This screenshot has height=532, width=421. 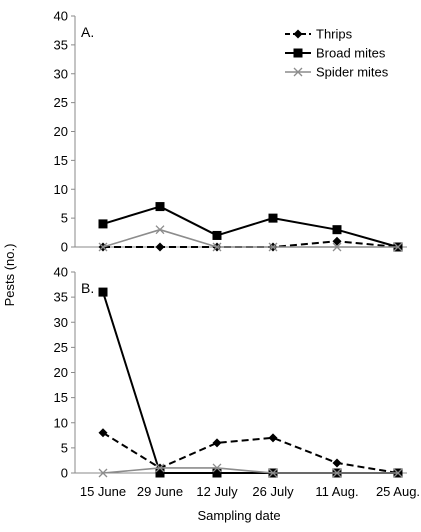 I want to click on legend: Thrips Broad mites Spider mites, so click(x=337, y=53).